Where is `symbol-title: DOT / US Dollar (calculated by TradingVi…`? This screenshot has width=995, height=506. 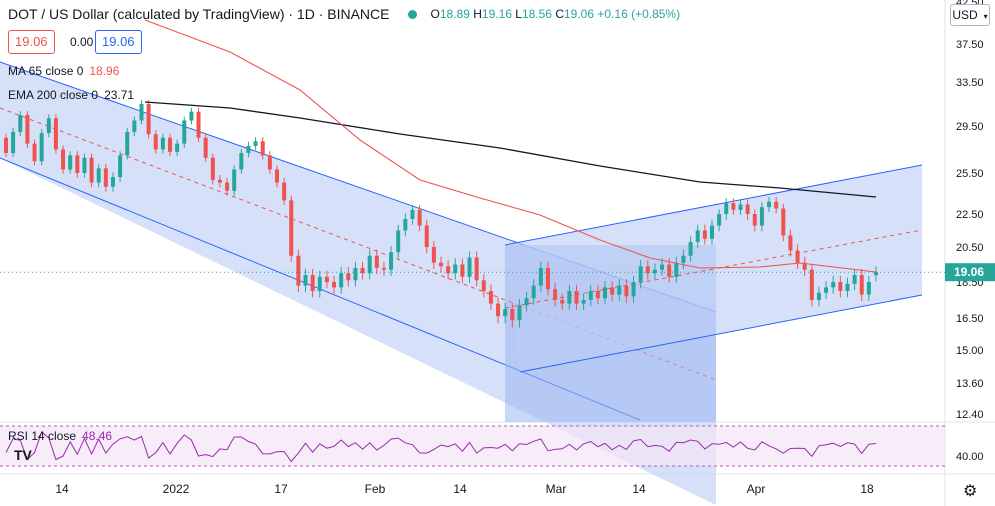
symbol-title: DOT / US Dollar (calculated by TradingVi… is located at coordinates (199, 14).